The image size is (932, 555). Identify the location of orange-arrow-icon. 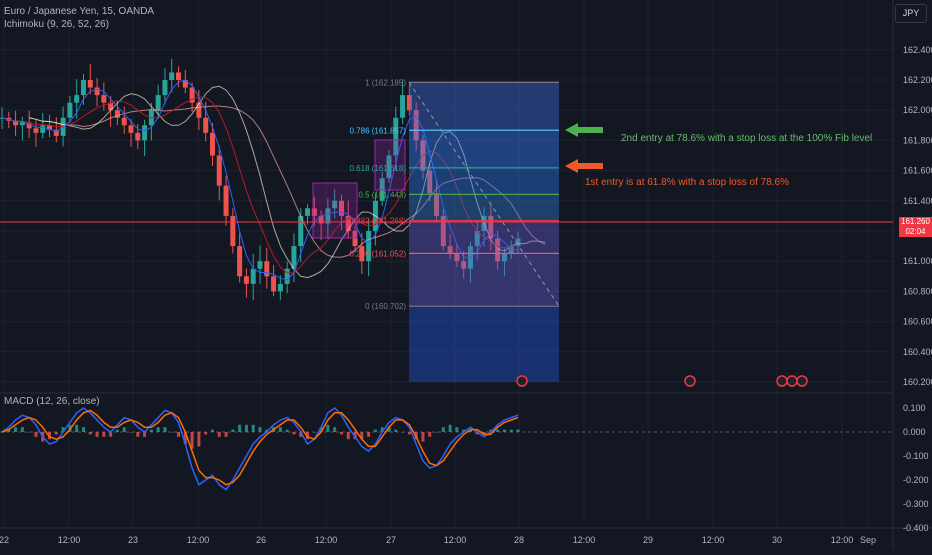
(584, 166).